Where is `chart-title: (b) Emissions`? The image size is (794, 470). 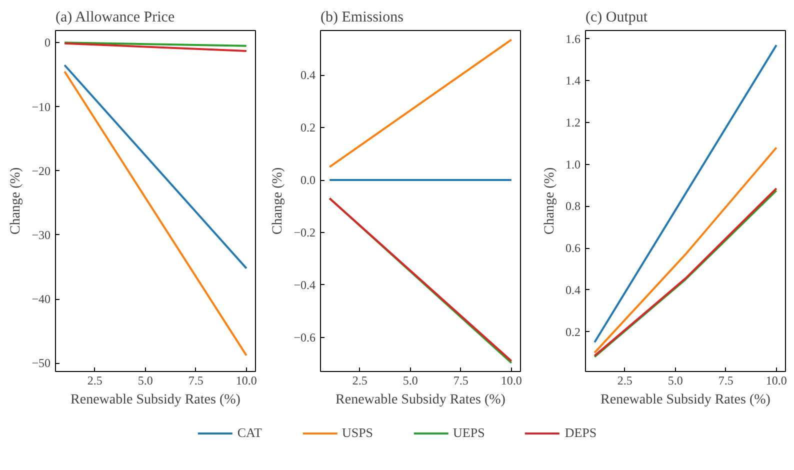 chart-title: (b) Emissions is located at coordinates (362, 18).